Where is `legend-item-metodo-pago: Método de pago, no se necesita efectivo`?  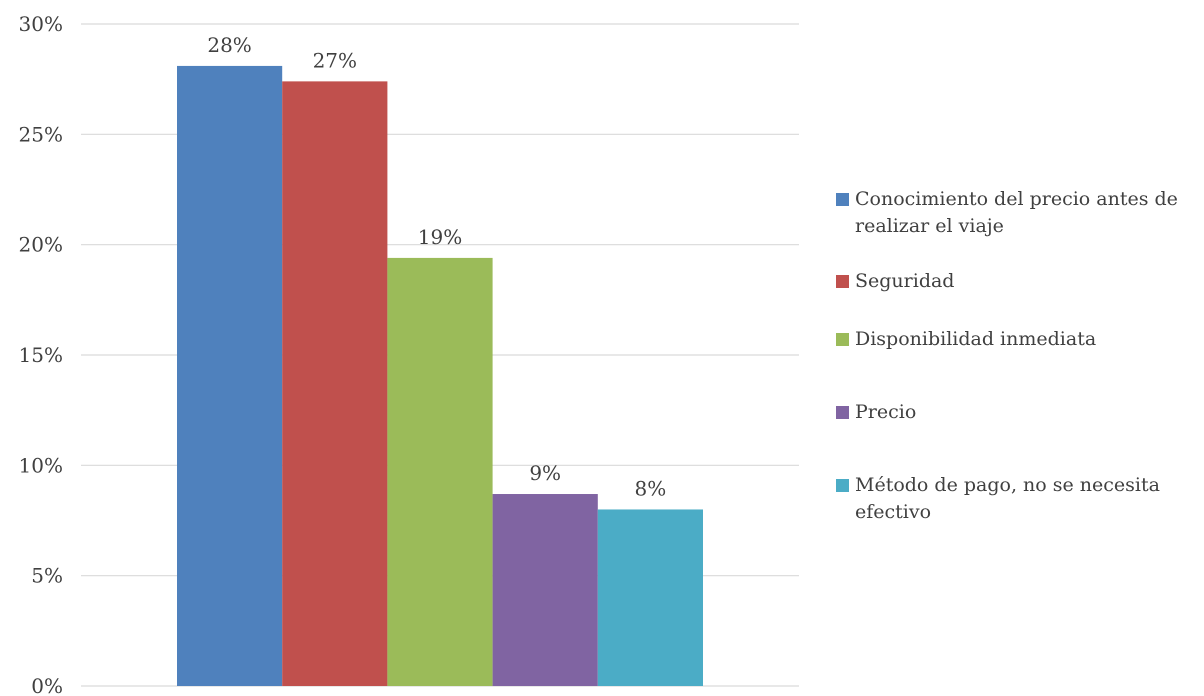 legend-item-metodo-pago: Método de pago, no se necesita efectivo is located at coordinates (1018, 499).